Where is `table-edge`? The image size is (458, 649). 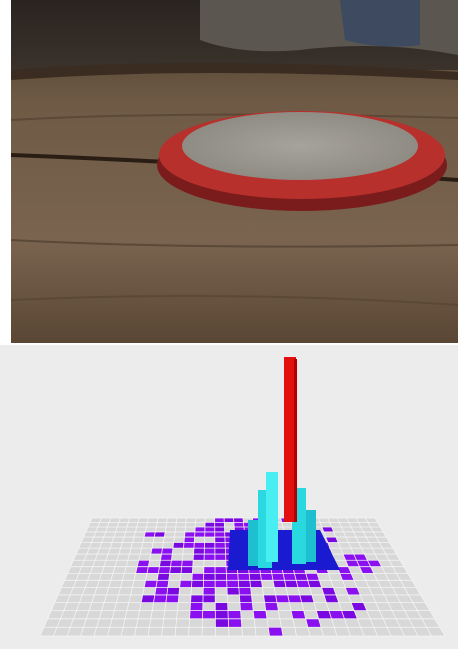
table-edge is located at coordinates (234, 71).